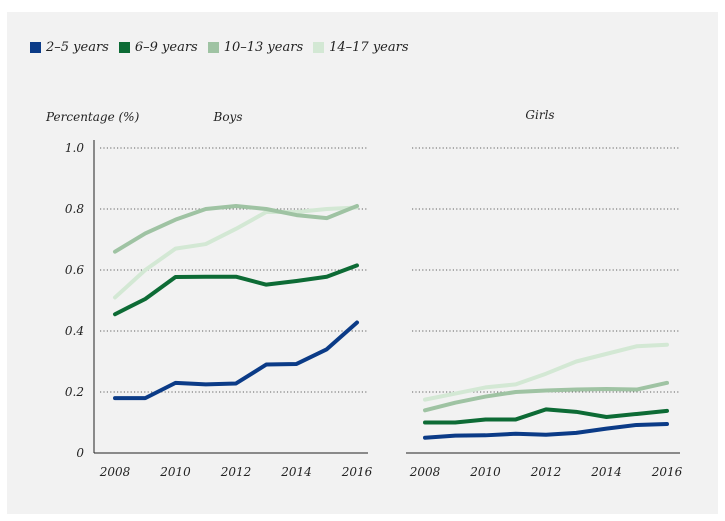  I want to click on legend-item-14-17: 14–17 years, so click(361, 47).